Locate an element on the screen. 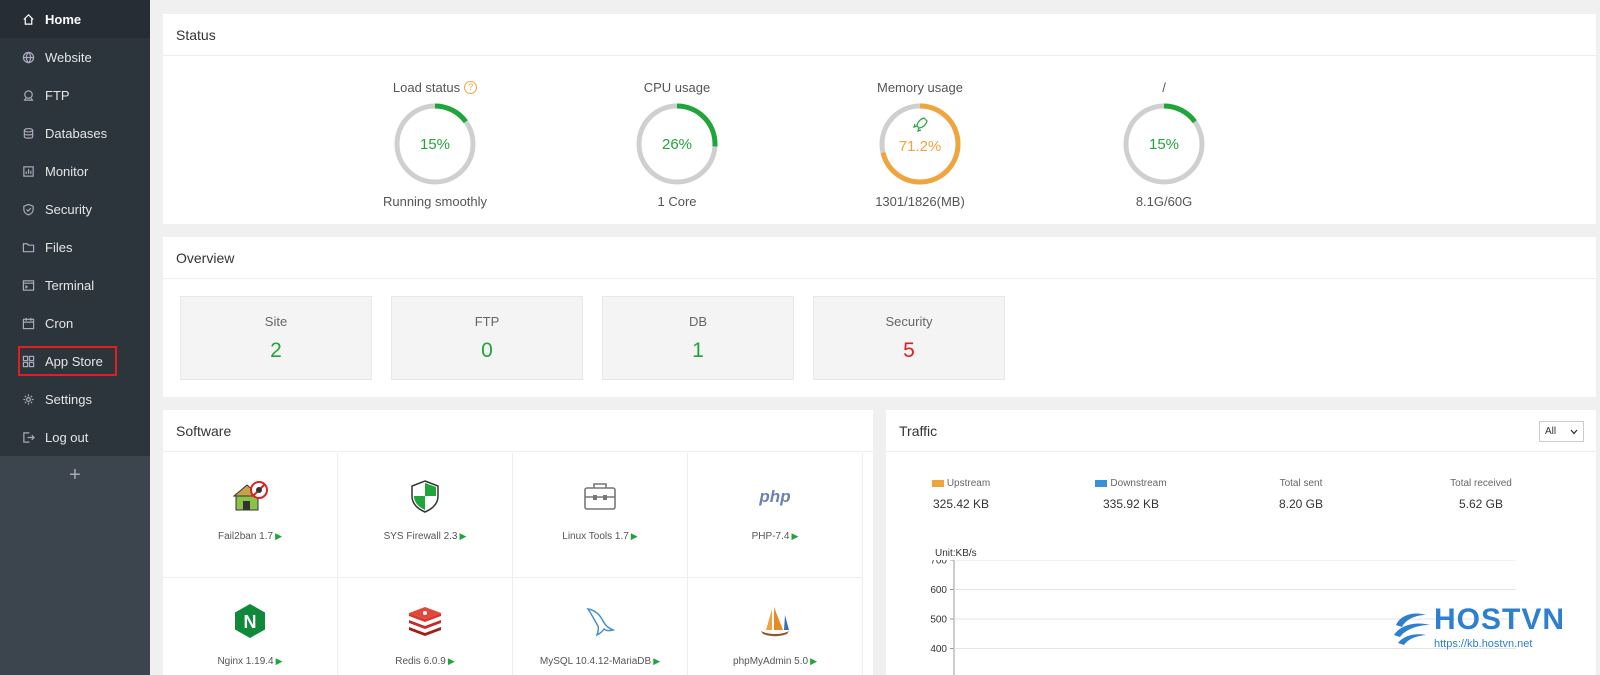 This screenshot has width=1600, height=675. software-nginx: N Nginx 1.19.4 ▶ is located at coordinates (250, 626).